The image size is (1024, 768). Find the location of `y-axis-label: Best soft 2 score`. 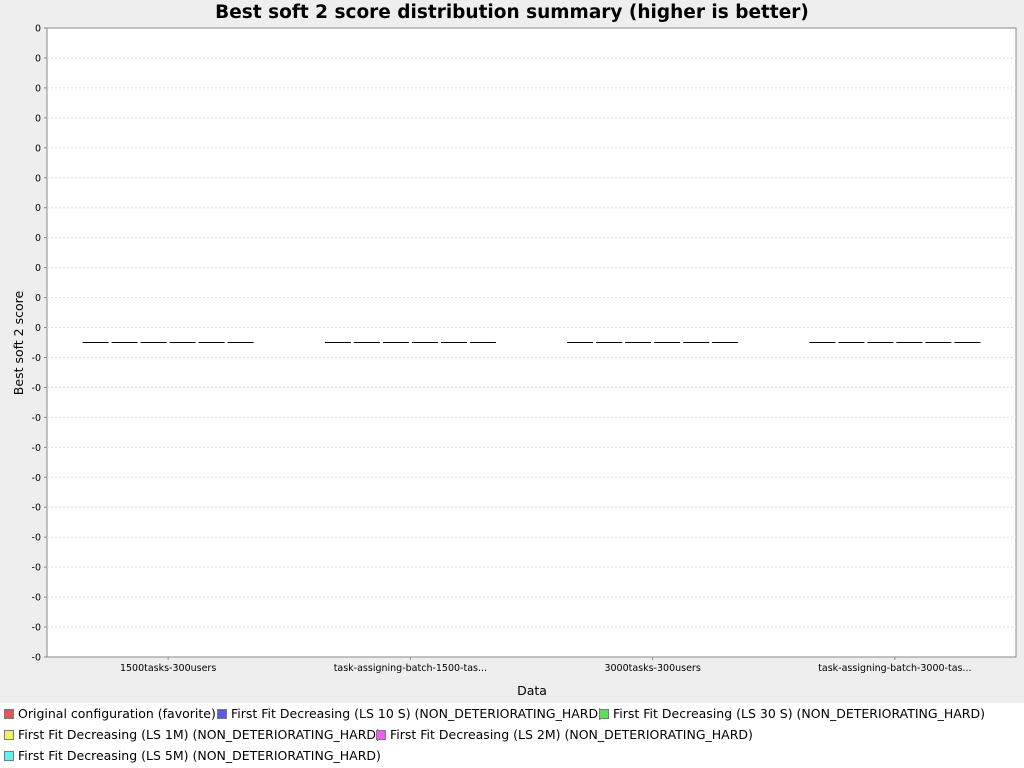

y-axis-label: Best soft 2 score is located at coordinates (18, 343).